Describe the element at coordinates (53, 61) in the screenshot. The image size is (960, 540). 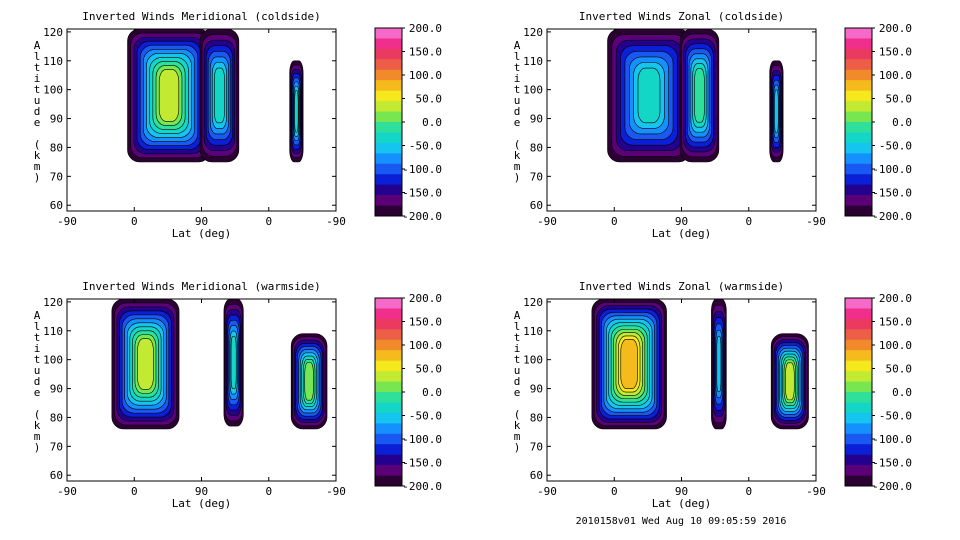
I see `y-tick-label: 110` at that location.